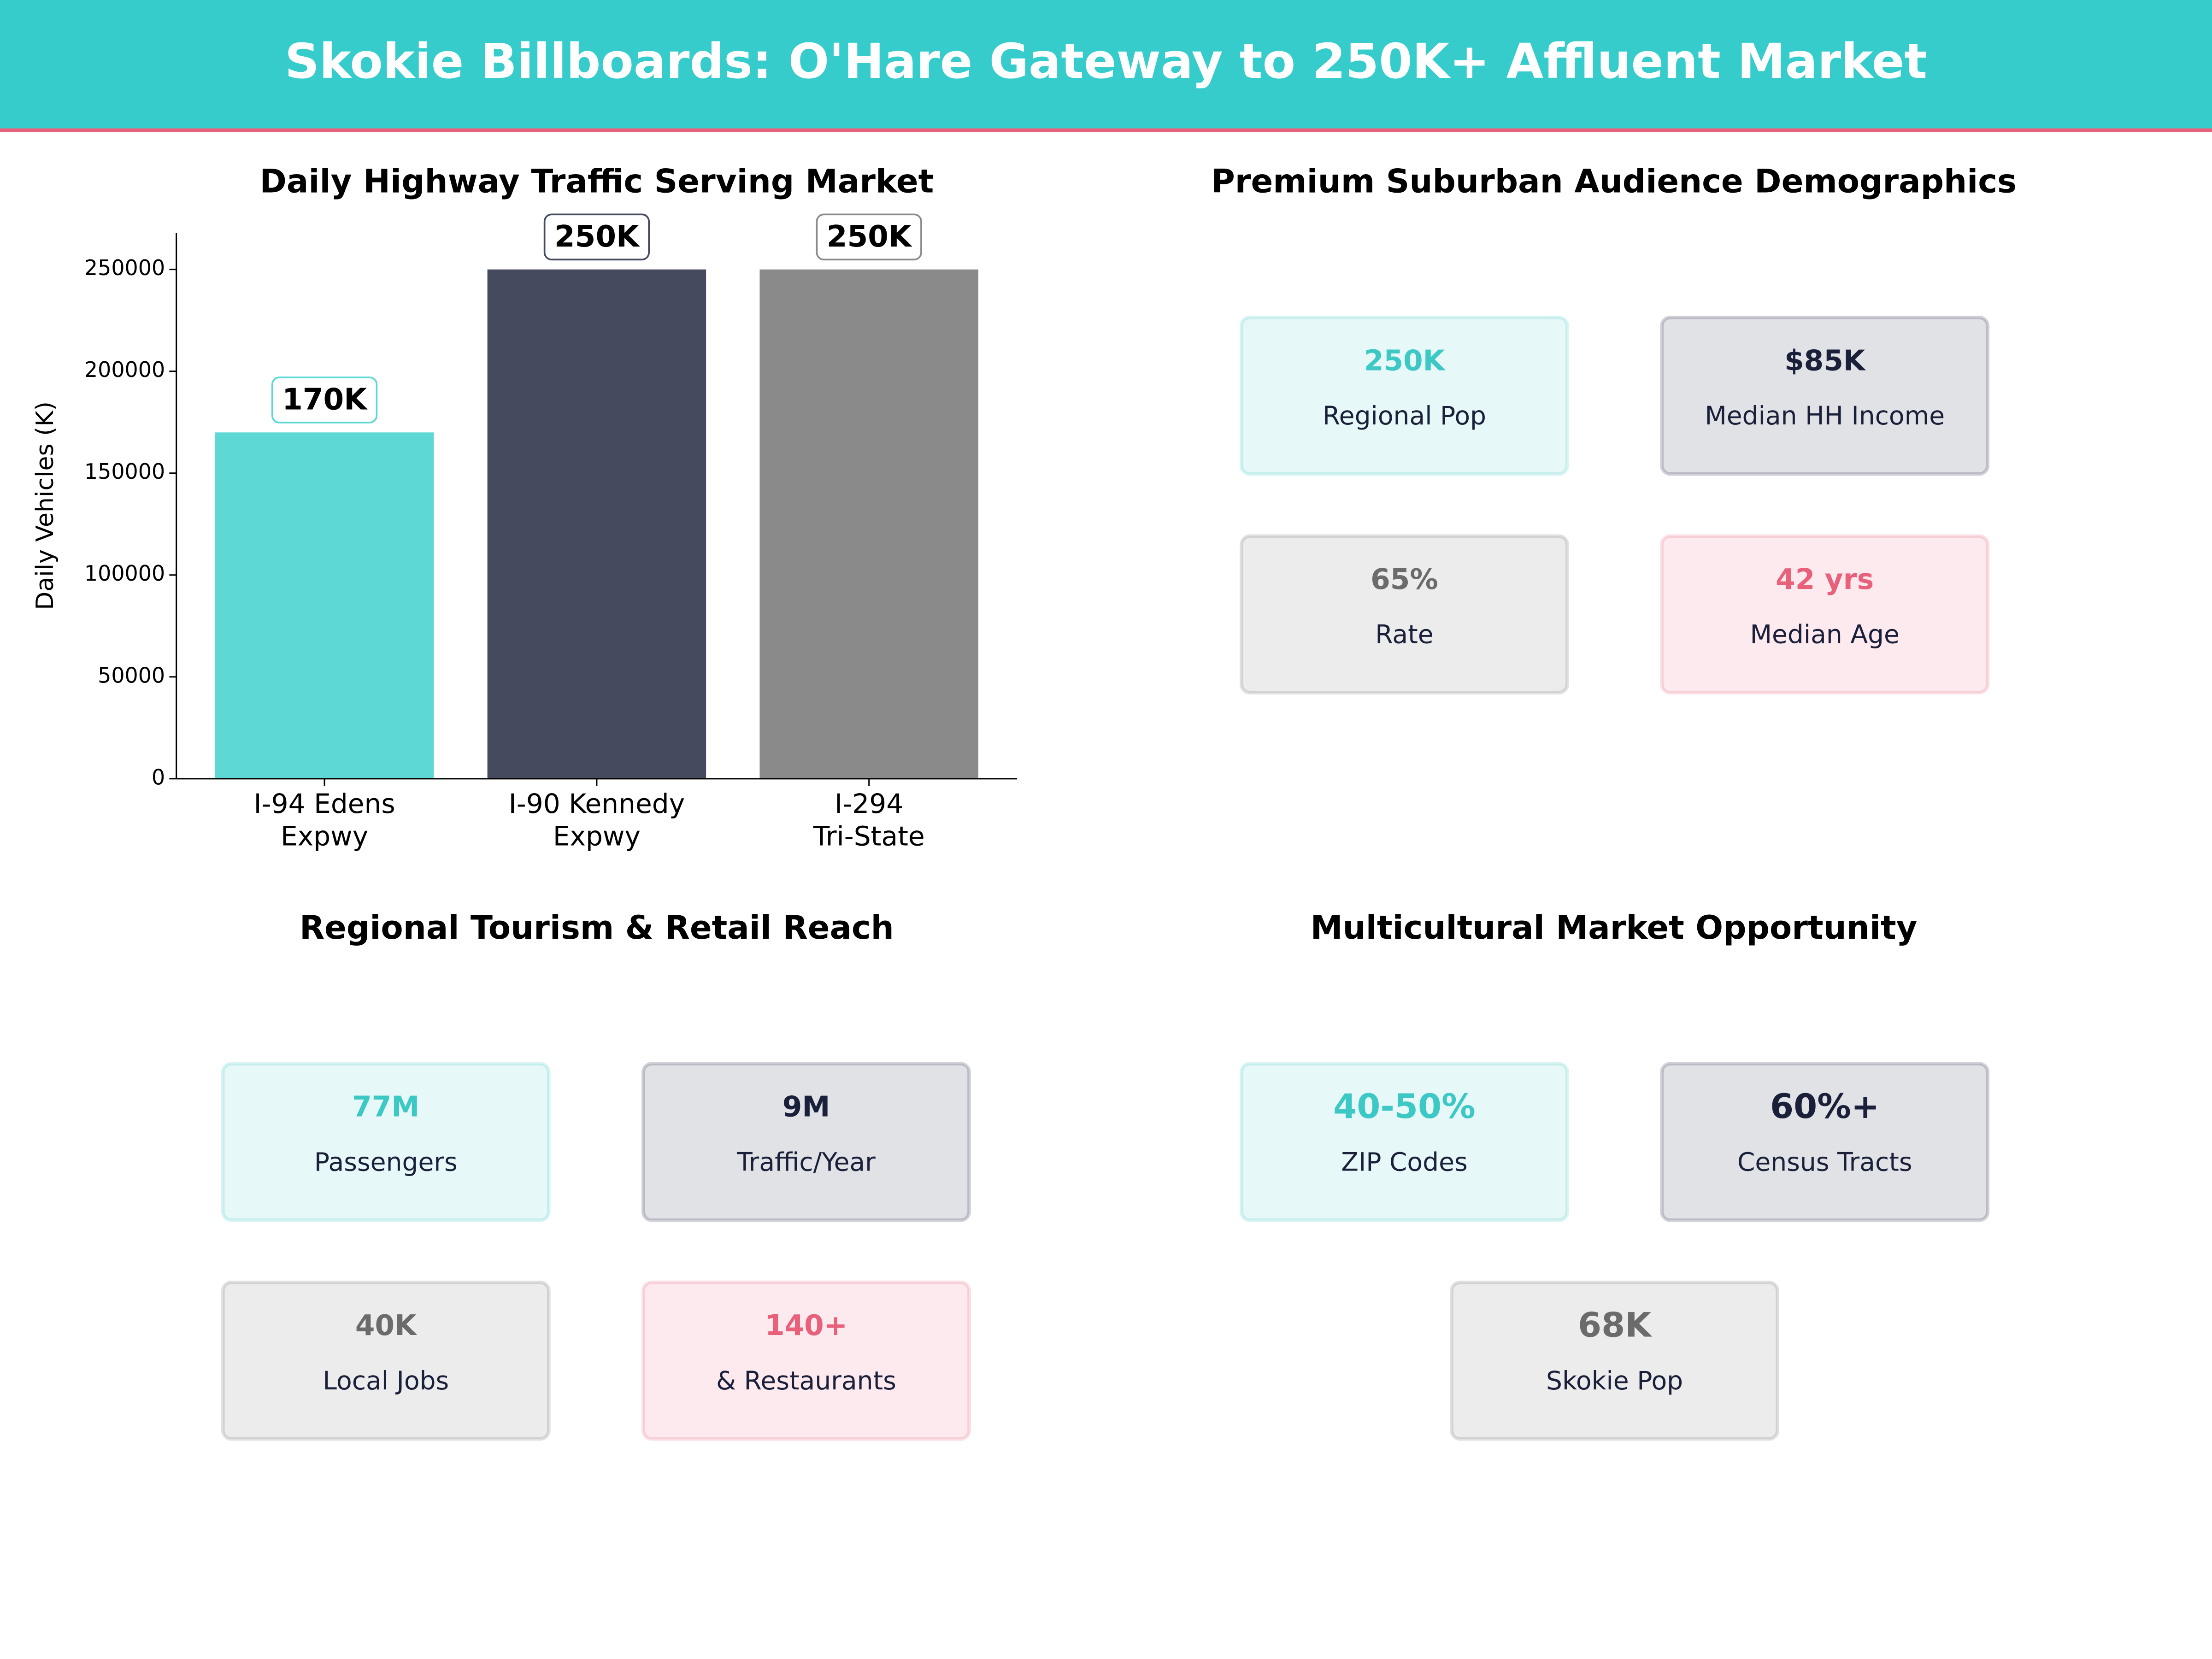  What do you see at coordinates (124, 573) in the screenshot?
I see `y-tick-label: 100000` at bounding box center [124, 573].